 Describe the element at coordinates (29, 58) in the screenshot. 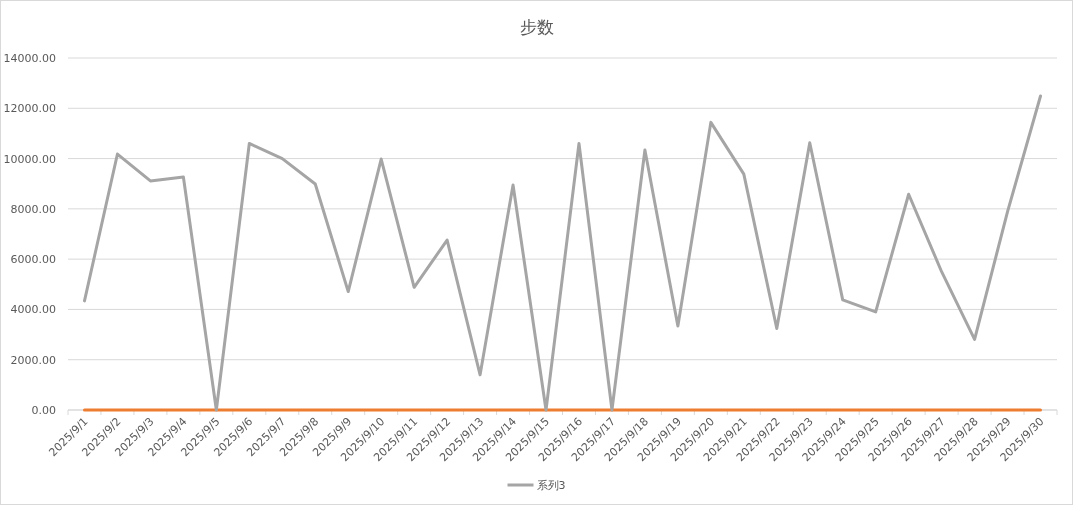

I see `y-tick-label: 14000.00` at that location.